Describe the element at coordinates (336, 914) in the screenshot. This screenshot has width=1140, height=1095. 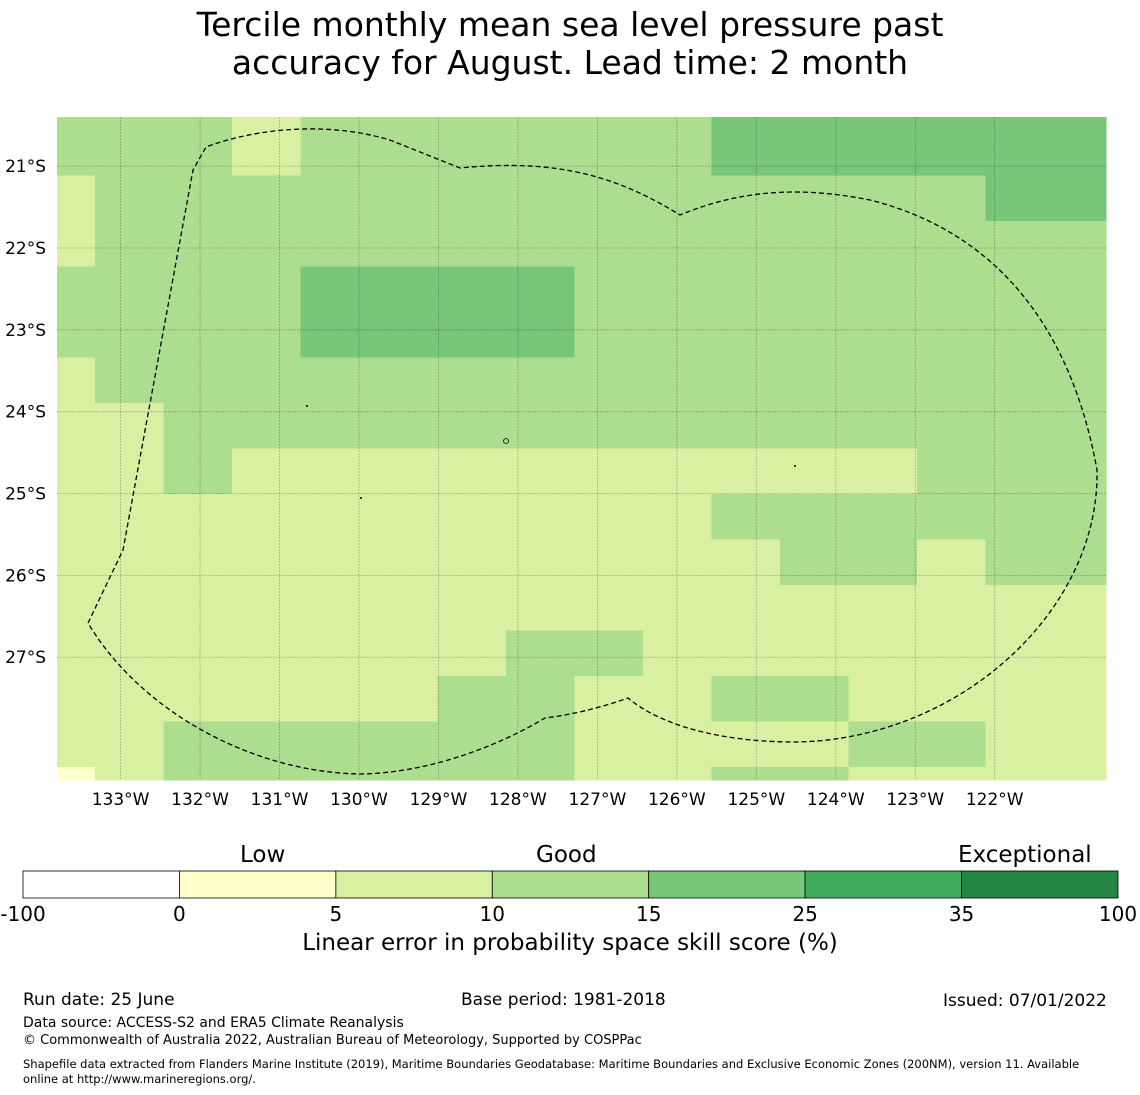
I see `colorbar-tick-label: 5` at that location.